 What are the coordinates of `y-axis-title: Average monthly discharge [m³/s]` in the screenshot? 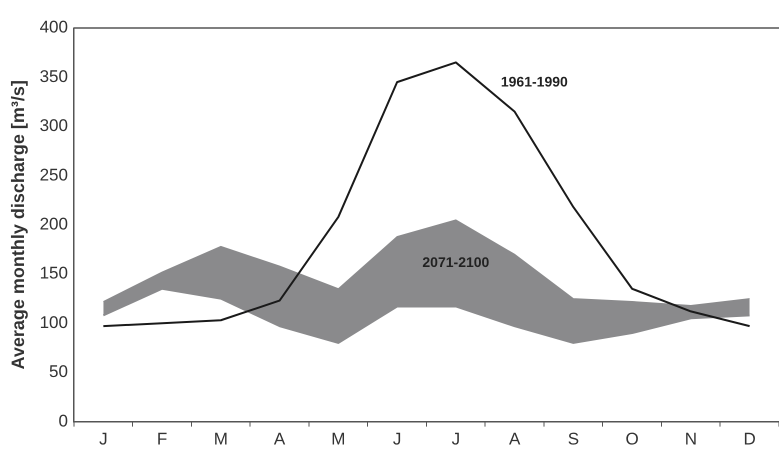 It's located at (18, 225).